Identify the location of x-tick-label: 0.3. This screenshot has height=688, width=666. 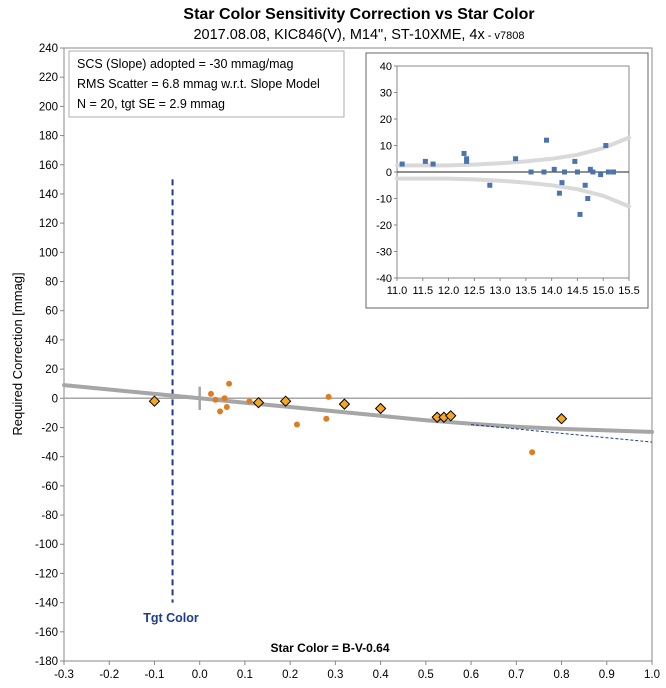
(335, 675).